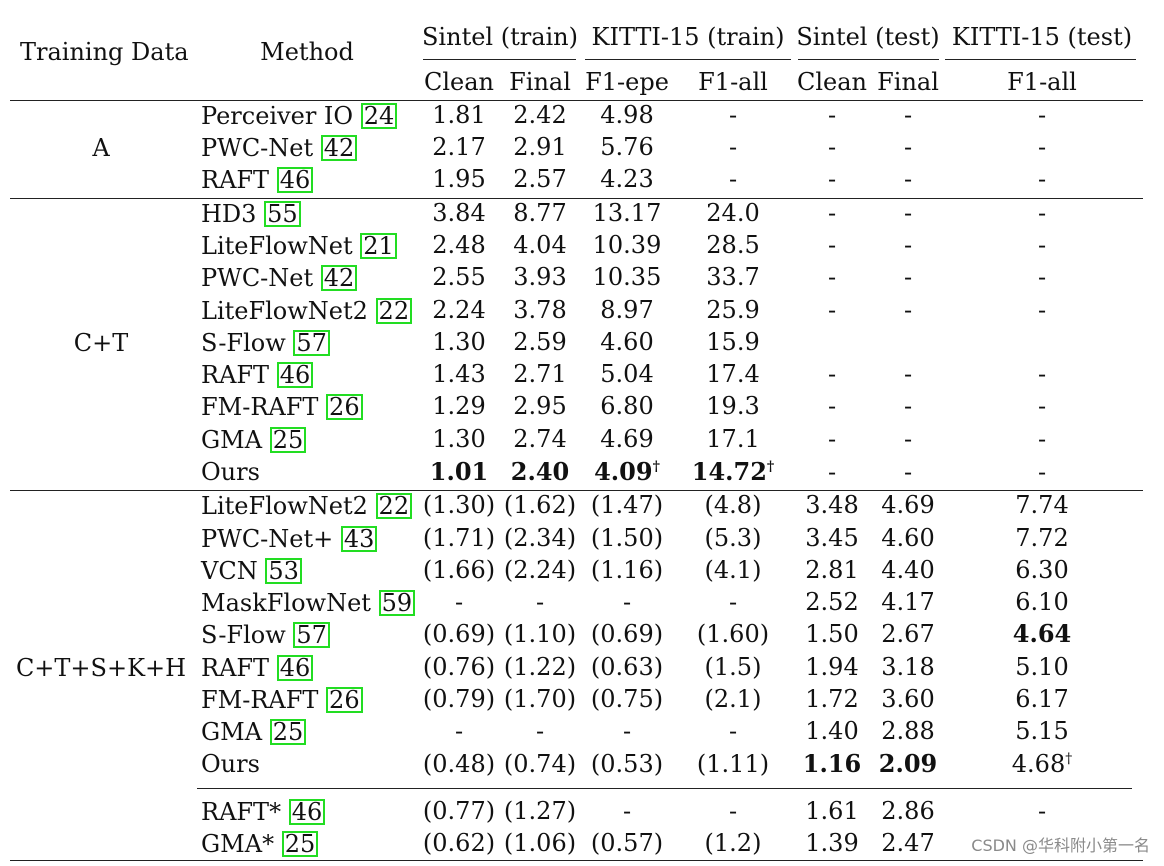 The height and width of the screenshot is (866, 1164). I want to click on value-cell: (5.3), so click(733, 538).